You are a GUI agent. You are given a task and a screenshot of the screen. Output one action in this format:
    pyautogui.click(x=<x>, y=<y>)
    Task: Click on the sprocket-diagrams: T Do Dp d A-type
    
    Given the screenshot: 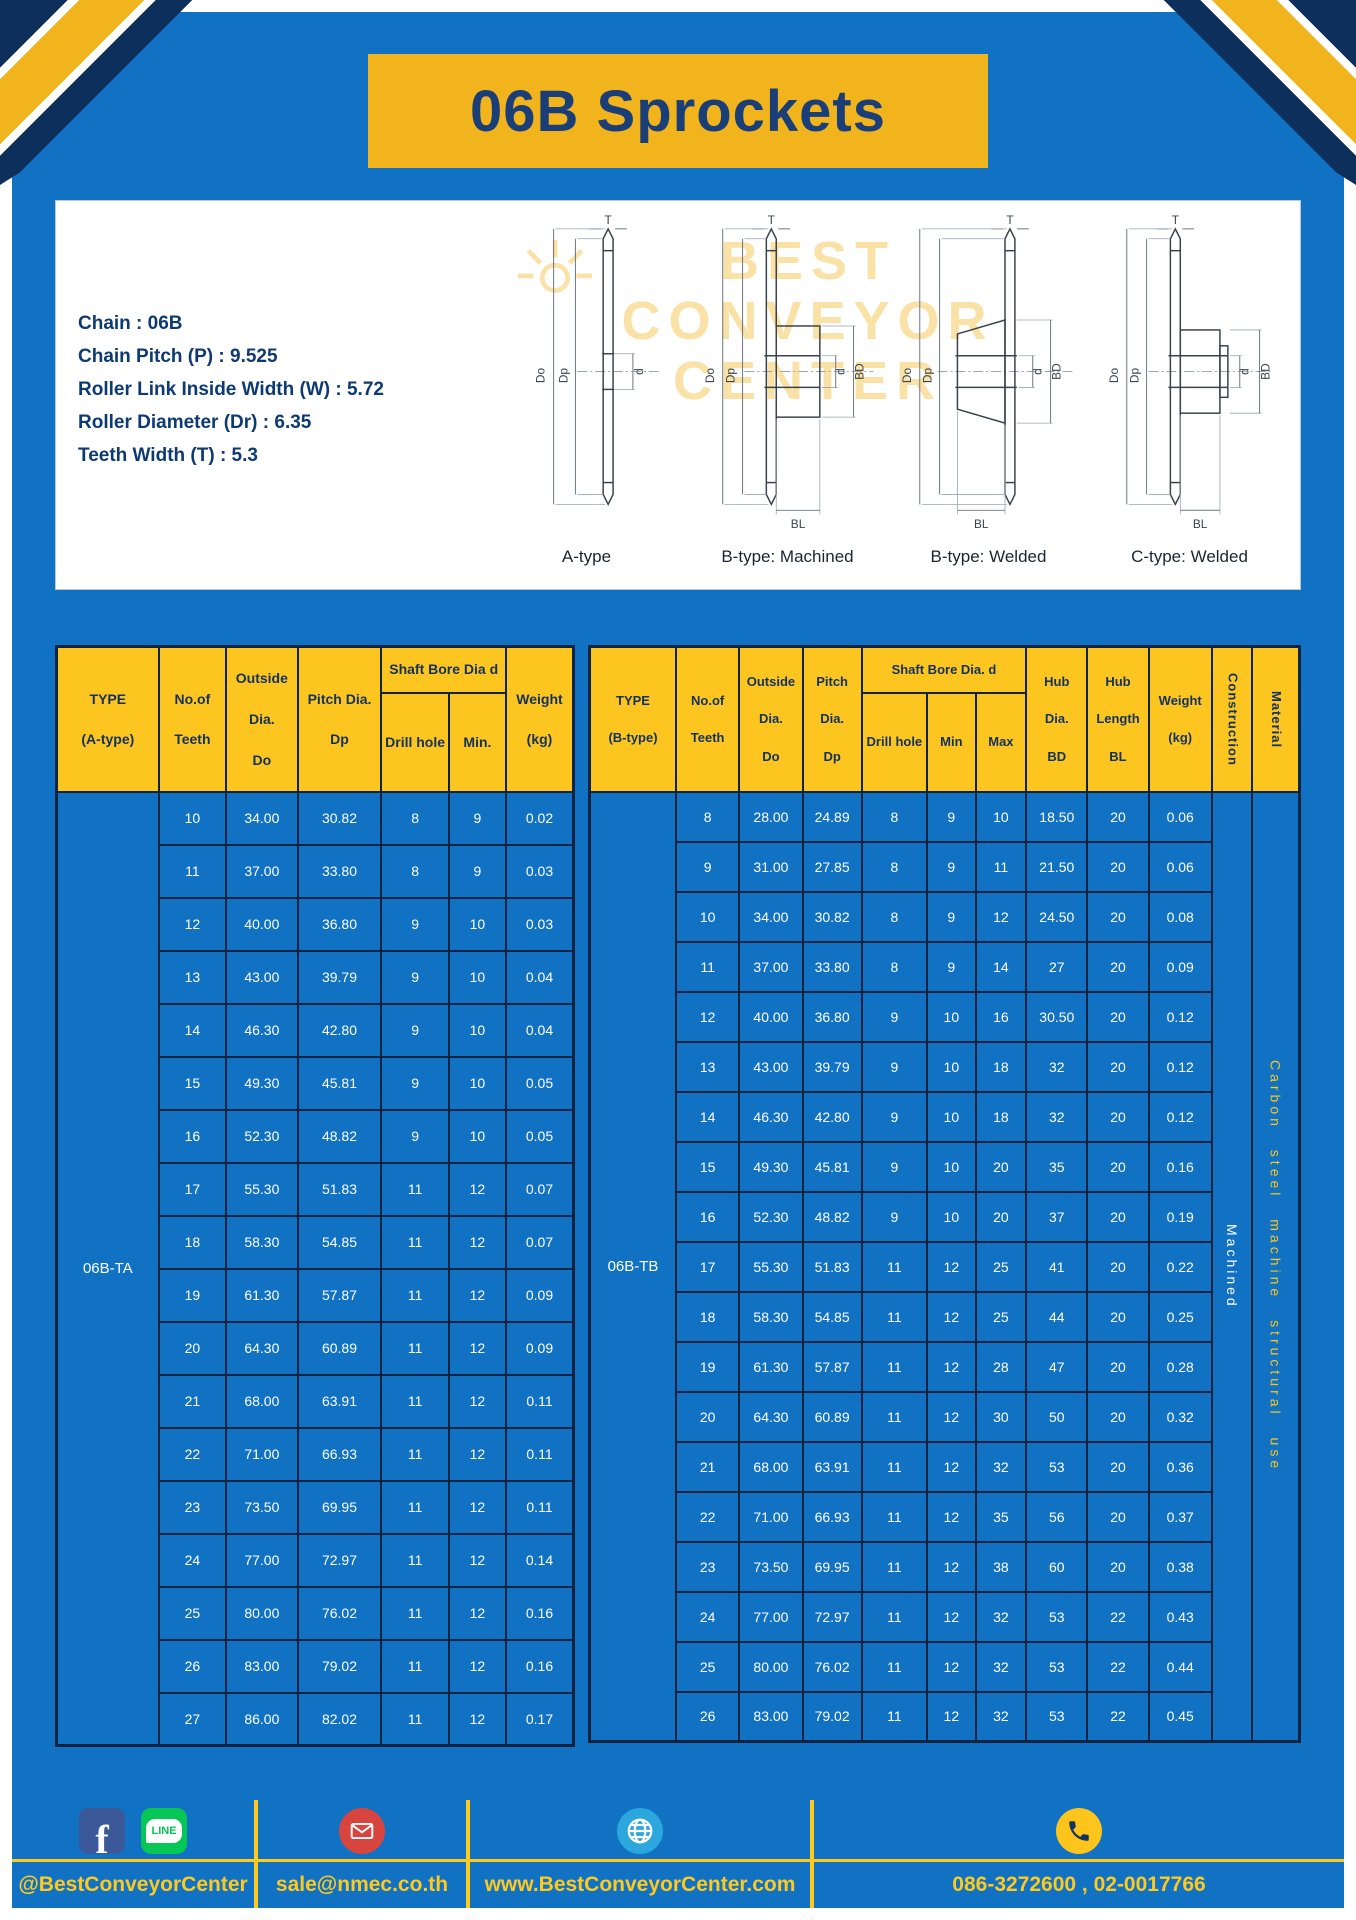 What is the action you would take?
    pyautogui.click(x=888, y=398)
    